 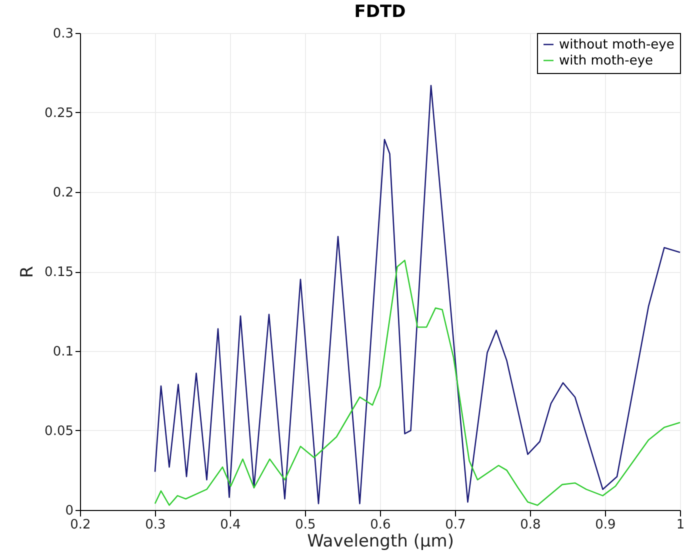 What do you see at coordinates (380, 12) in the screenshot?
I see `chart-title: FDTD` at bounding box center [380, 12].